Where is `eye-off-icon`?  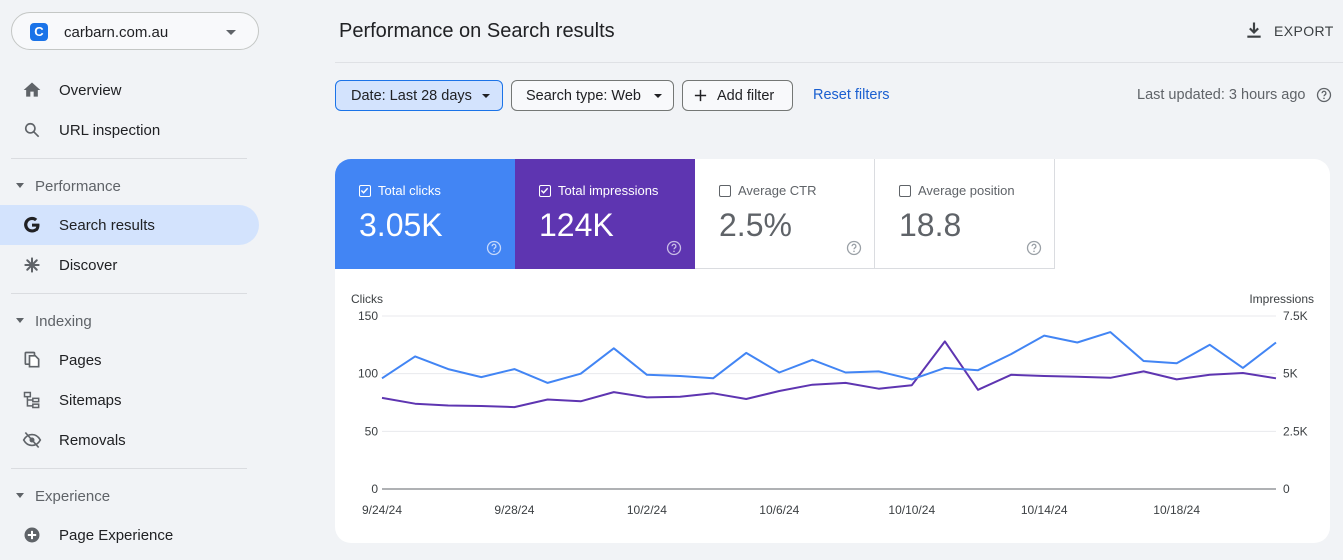
eye-off-icon is located at coordinates (32, 440).